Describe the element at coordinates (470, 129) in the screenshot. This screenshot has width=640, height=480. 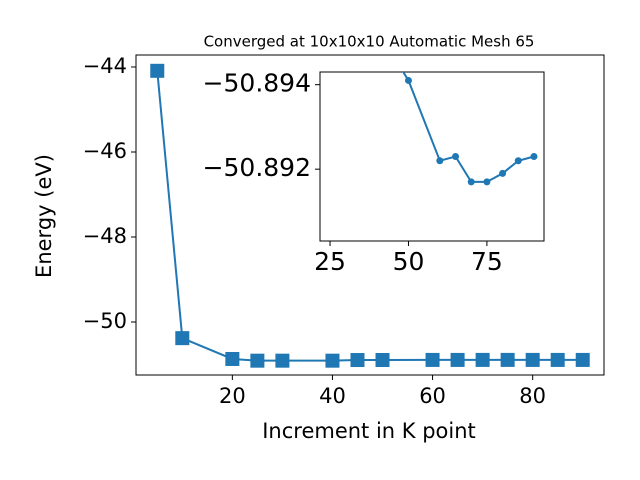
I see `series-area` at that location.